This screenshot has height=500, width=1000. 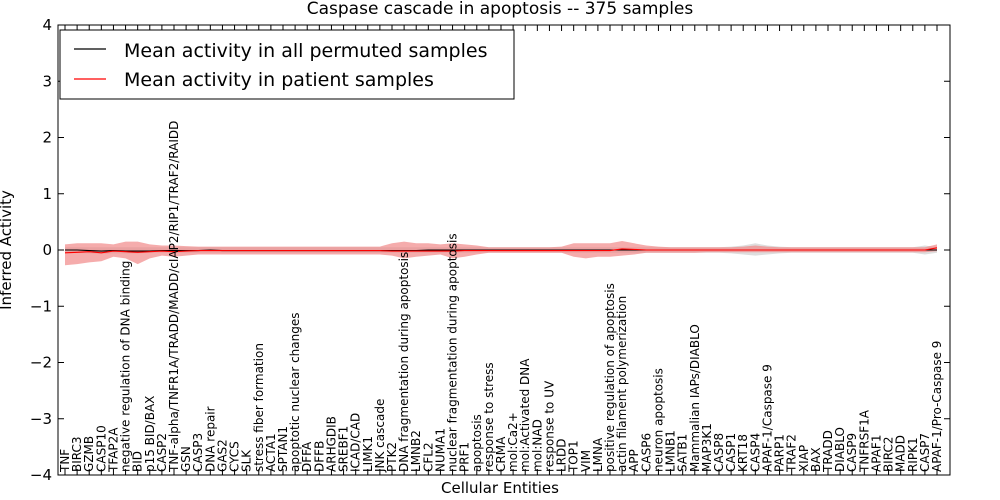 What do you see at coordinates (731, 452) in the screenshot?
I see `x-tick-label: CASP1` at bounding box center [731, 452].